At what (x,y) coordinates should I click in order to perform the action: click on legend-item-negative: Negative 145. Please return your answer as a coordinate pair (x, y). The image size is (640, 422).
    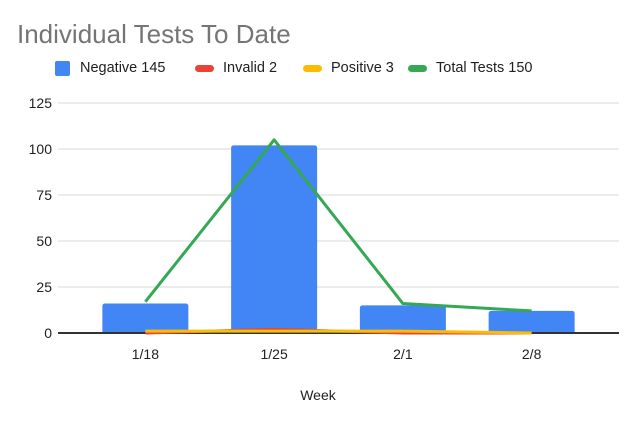
    Looking at the image, I should click on (110, 68).